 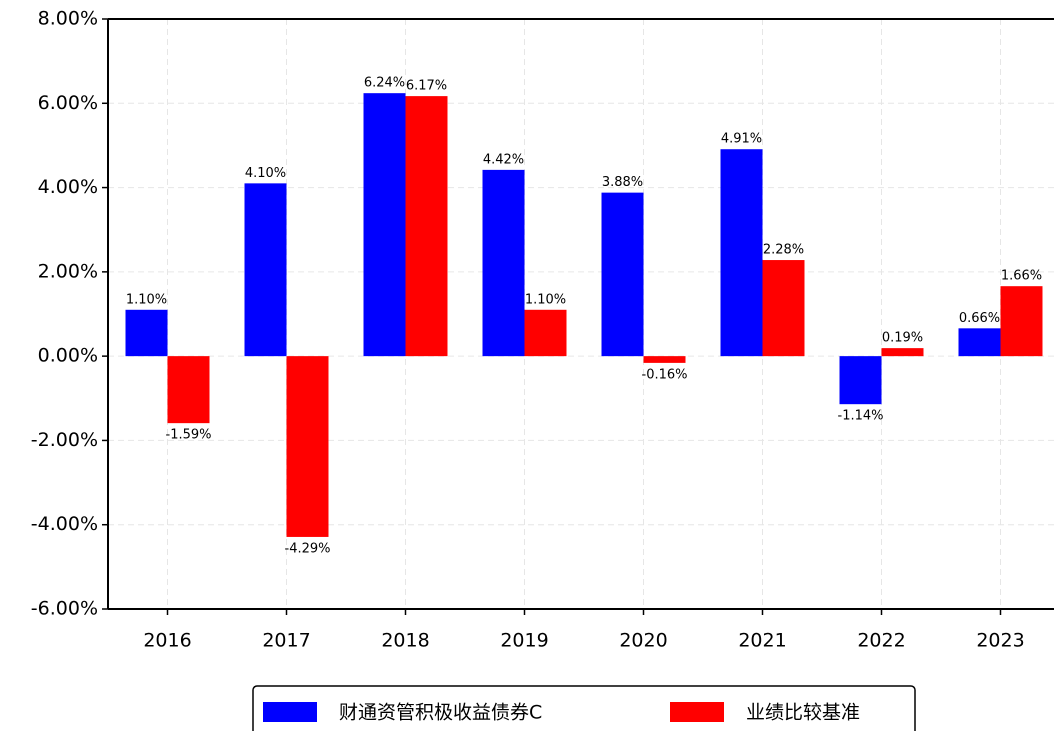 What do you see at coordinates (803, 713) in the screenshot?
I see `legend-label: 业绩比较基准` at bounding box center [803, 713].